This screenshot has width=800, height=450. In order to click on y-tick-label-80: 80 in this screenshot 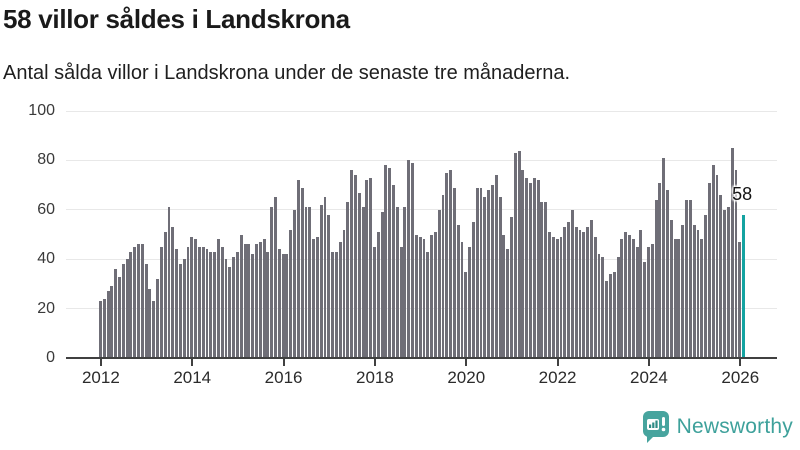, I will do `click(46, 160)`.